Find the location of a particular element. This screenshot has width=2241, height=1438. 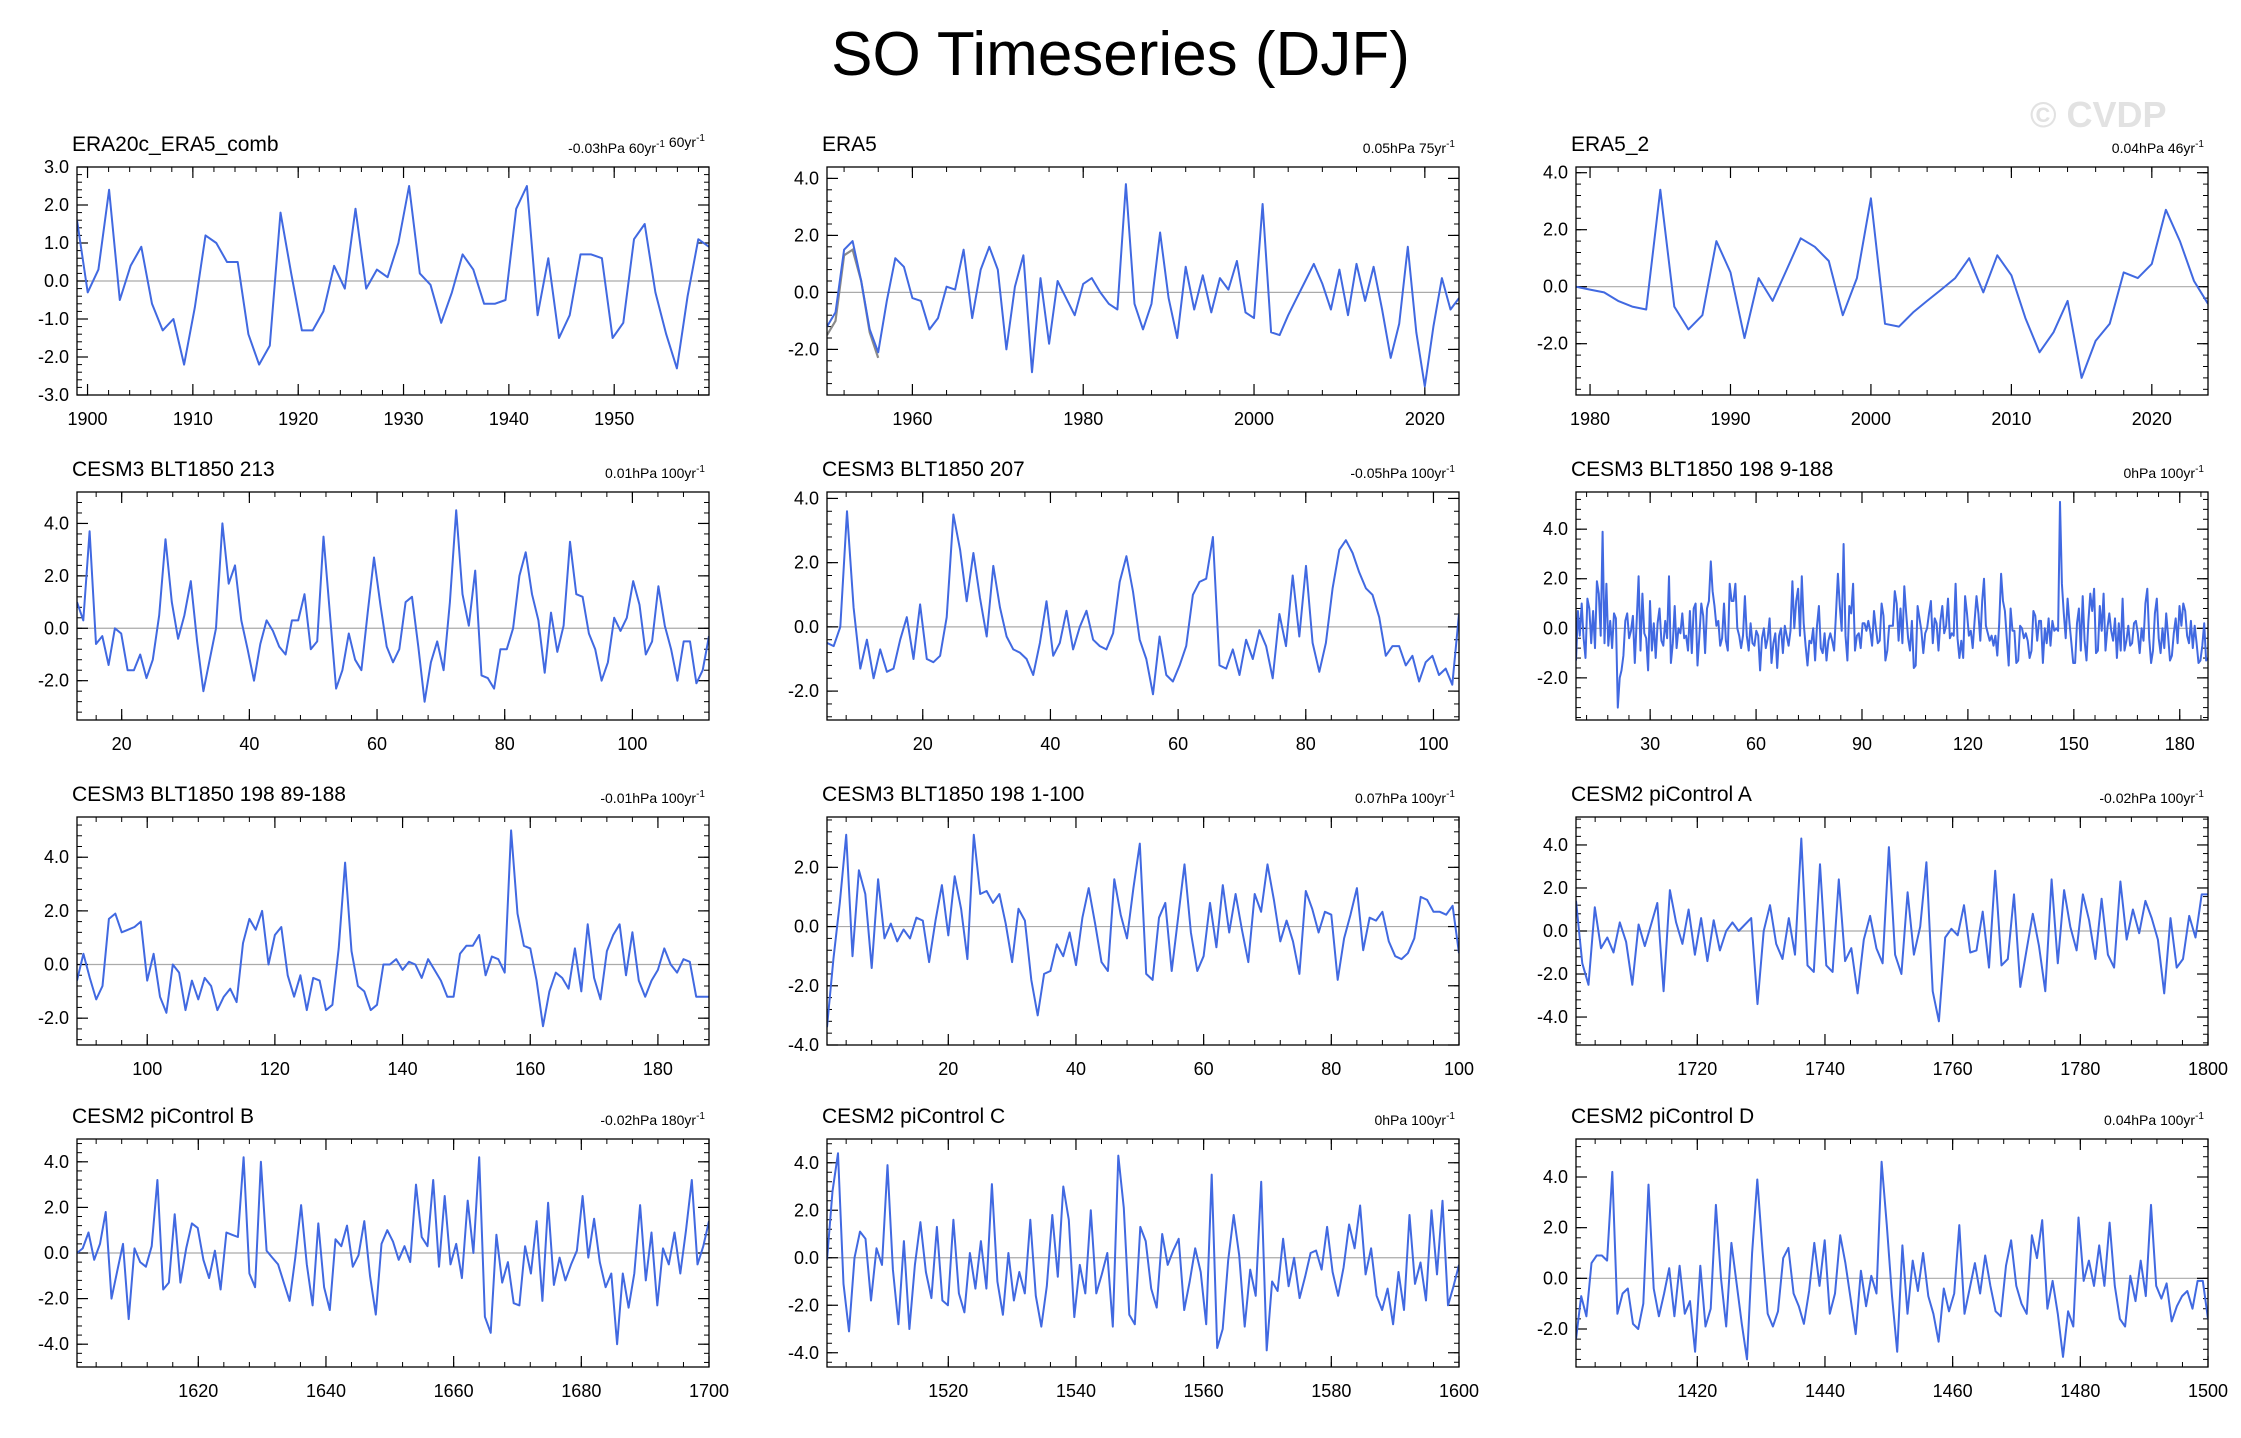

x-tick-label: 2020 is located at coordinates (2152, 419).